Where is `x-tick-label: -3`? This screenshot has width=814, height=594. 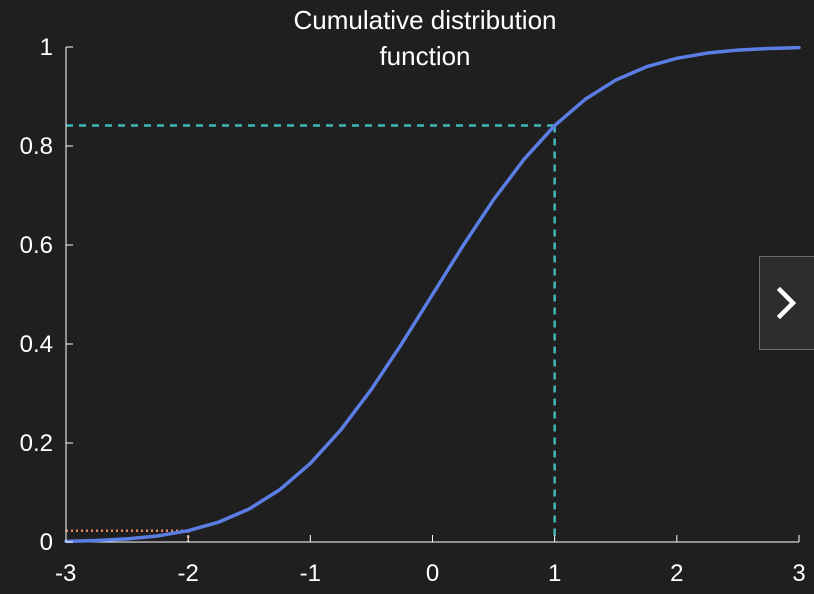 x-tick-label: -3 is located at coordinates (65, 573).